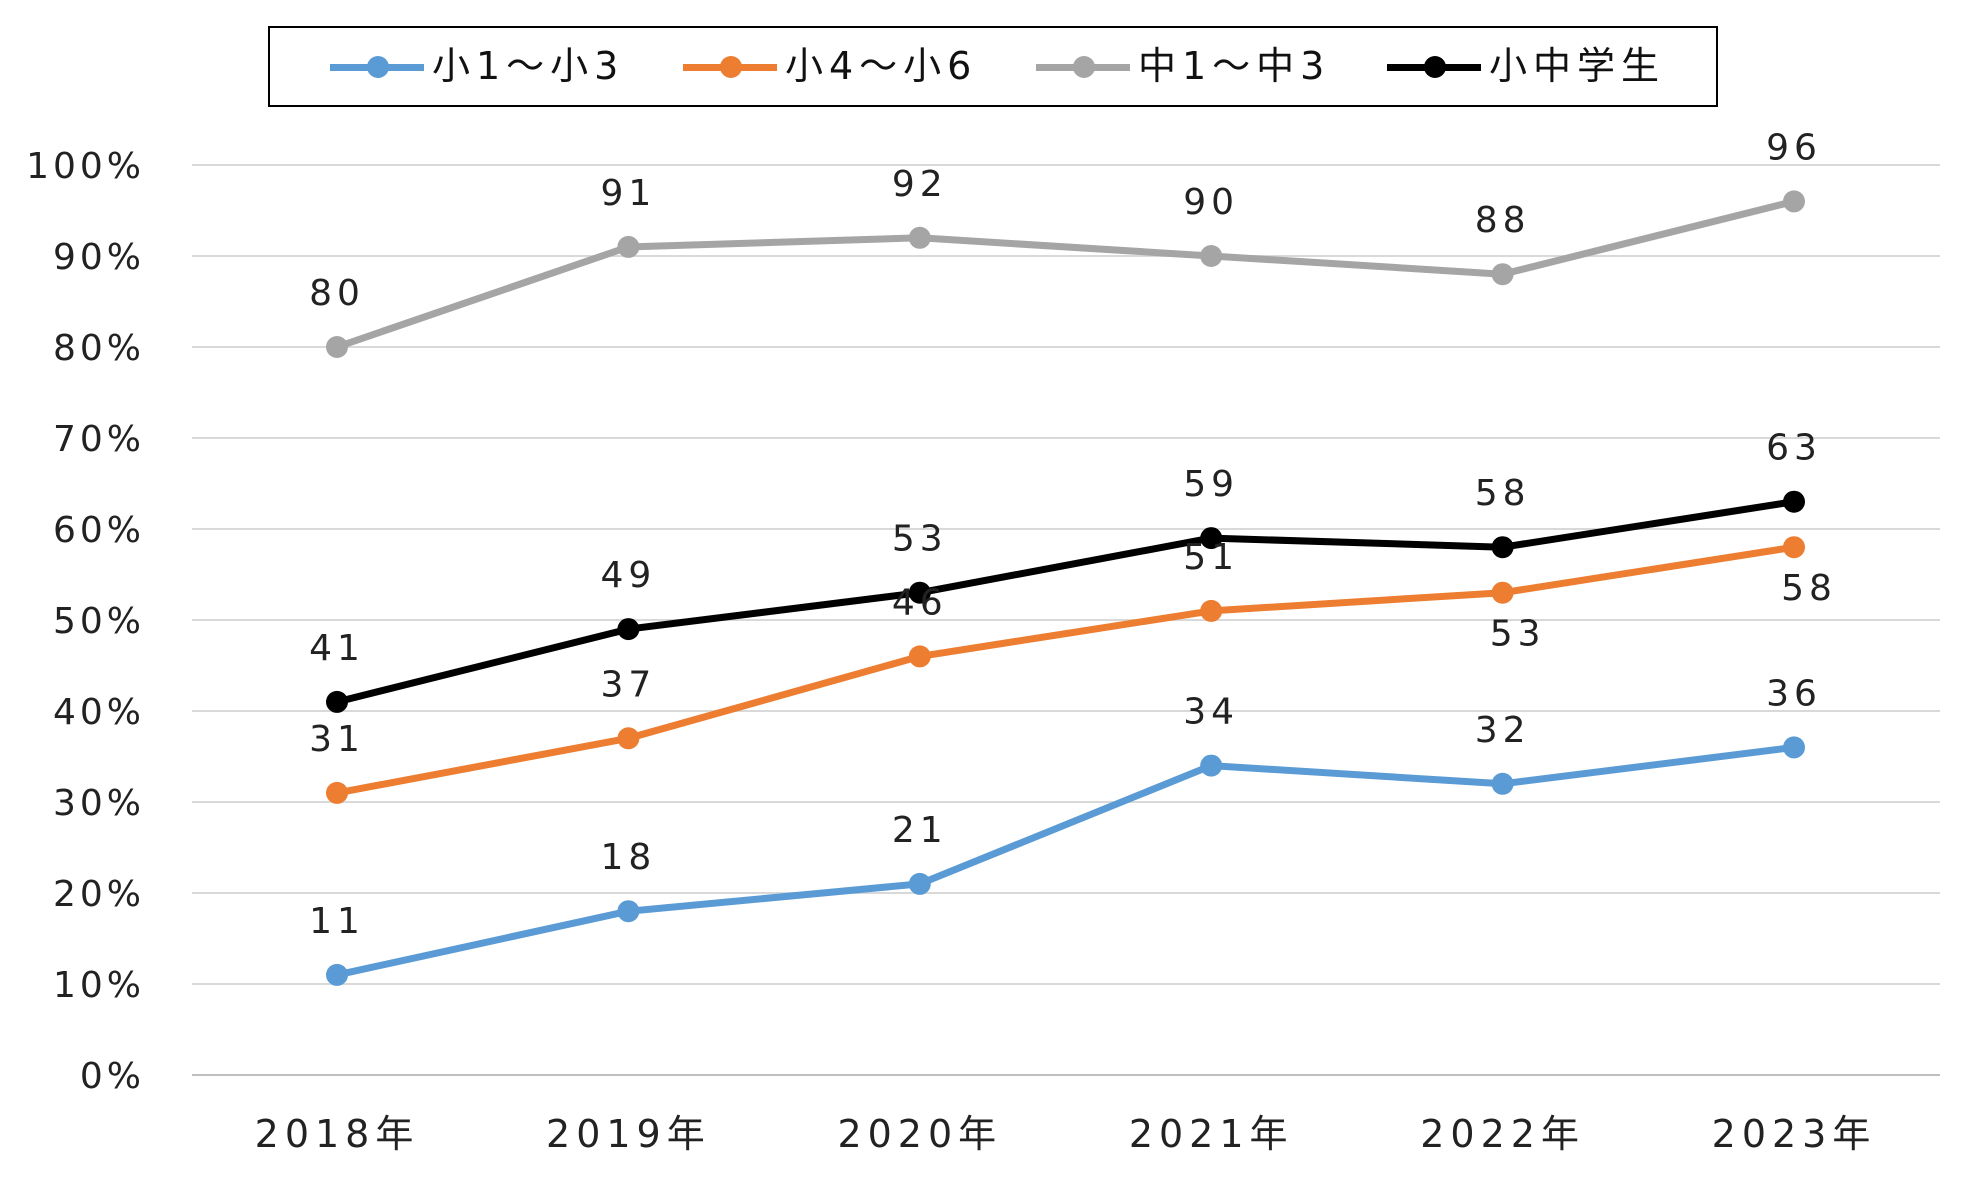 This screenshot has height=1192, width=1975. What do you see at coordinates (1211, 1134) in the screenshot?
I see `x-tick-label: 2021年` at bounding box center [1211, 1134].